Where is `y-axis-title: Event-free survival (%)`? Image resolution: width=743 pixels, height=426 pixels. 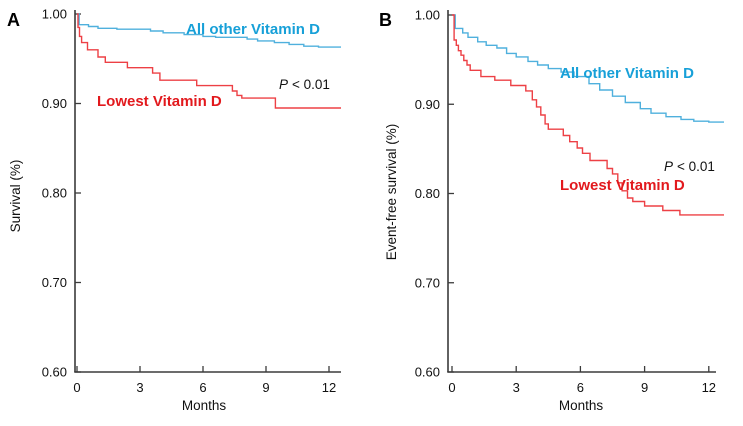 y-axis-title: Event-free survival (%) is located at coordinates (391, 192).